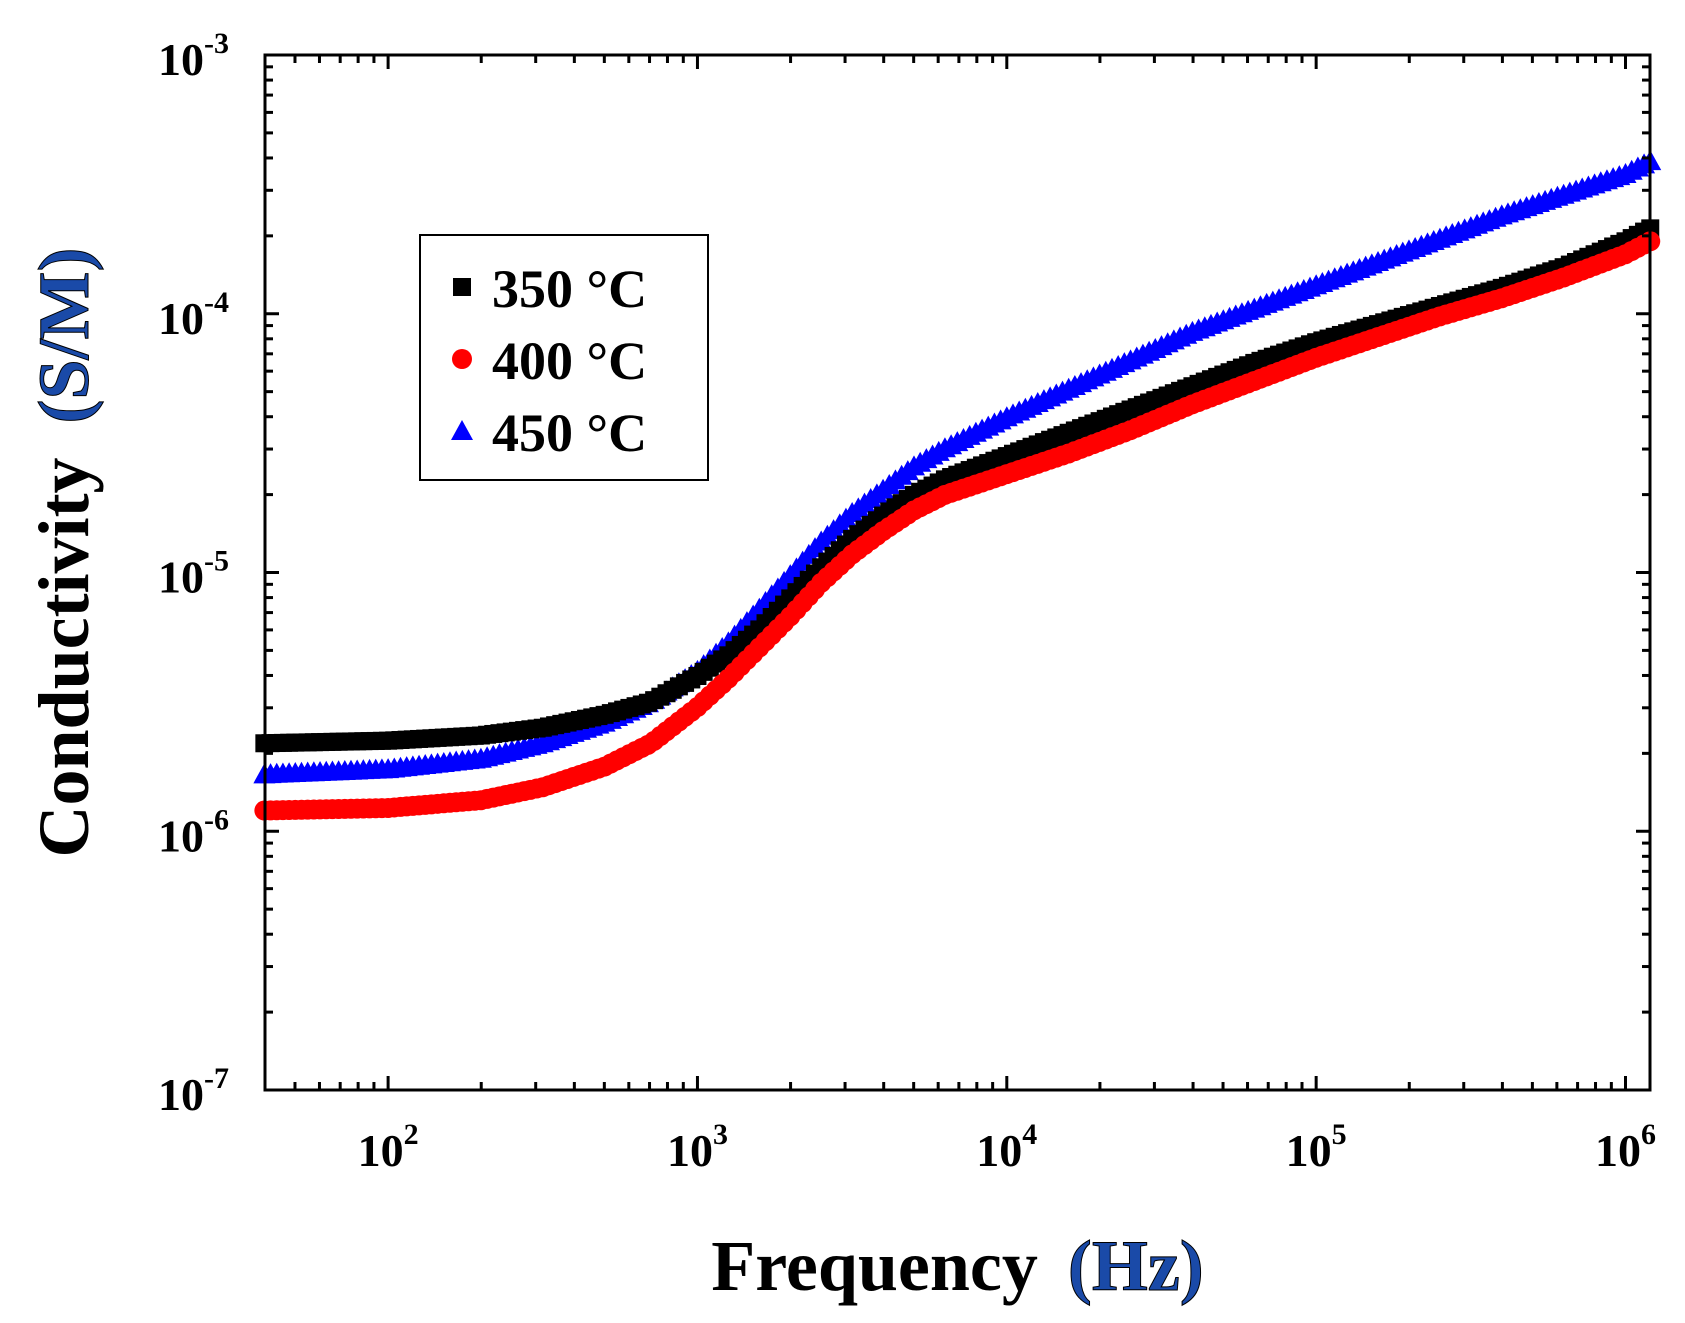 The height and width of the screenshot is (1323, 1685). I want to click on y-axis-title-main: Conductivity, so click(64, 657).